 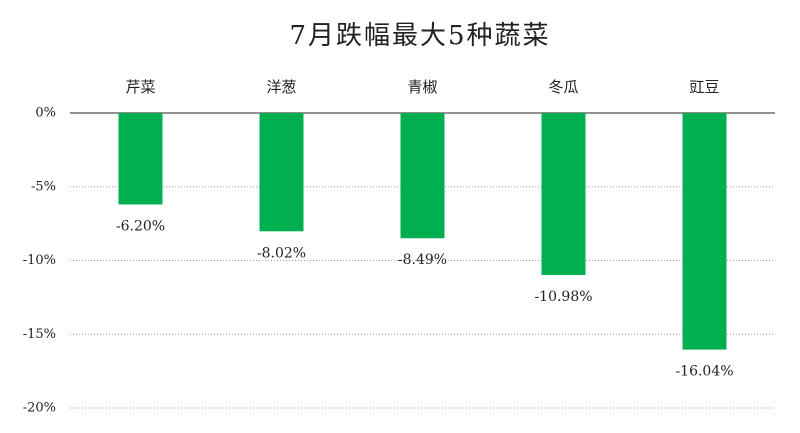 What do you see at coordinates (563, 297) in the screenshot?
I see `value-label: -10.98%` at bounding box center [563, 297].